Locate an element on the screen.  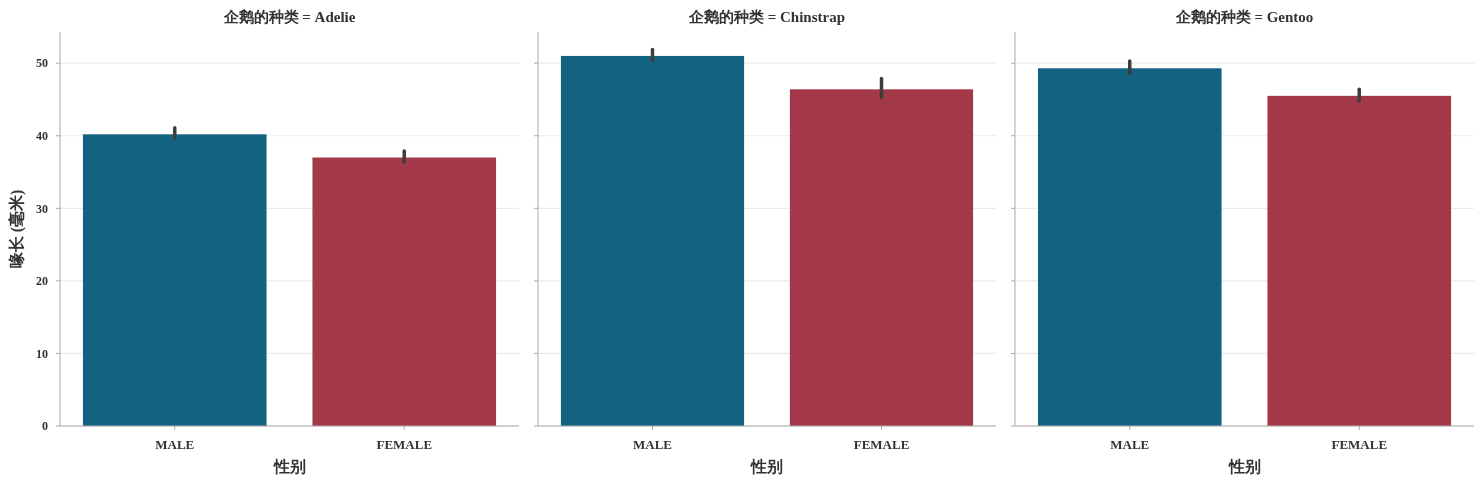
chart-title: 企鹅的种类 = Gentoo is located at coordinates (1244, 17).